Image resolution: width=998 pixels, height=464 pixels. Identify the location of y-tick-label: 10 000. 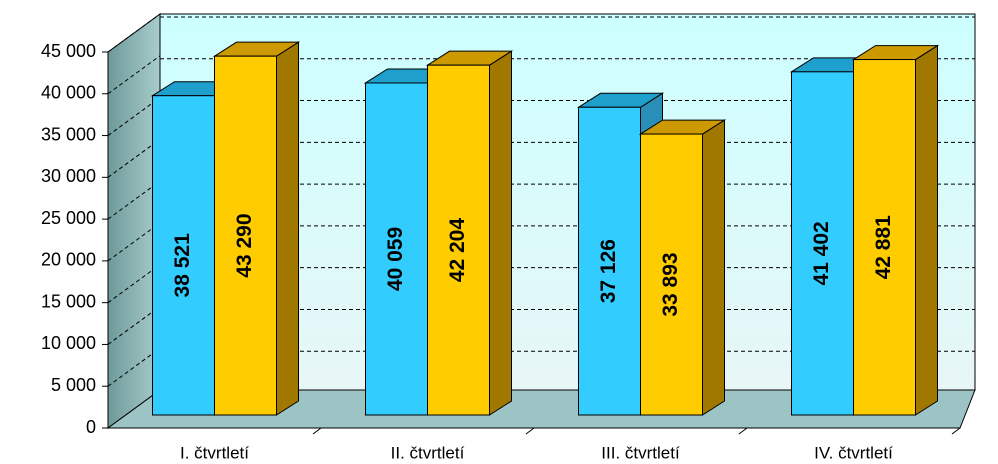
(68, 343).